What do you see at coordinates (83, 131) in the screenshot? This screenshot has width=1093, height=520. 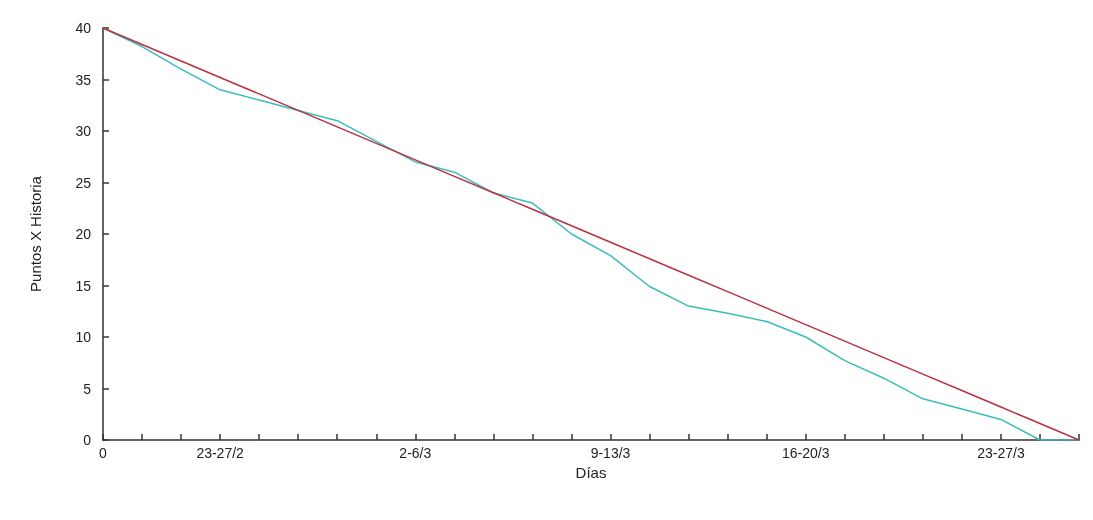 I see `y-tick-label: 30` at bounding box center [83, 131].